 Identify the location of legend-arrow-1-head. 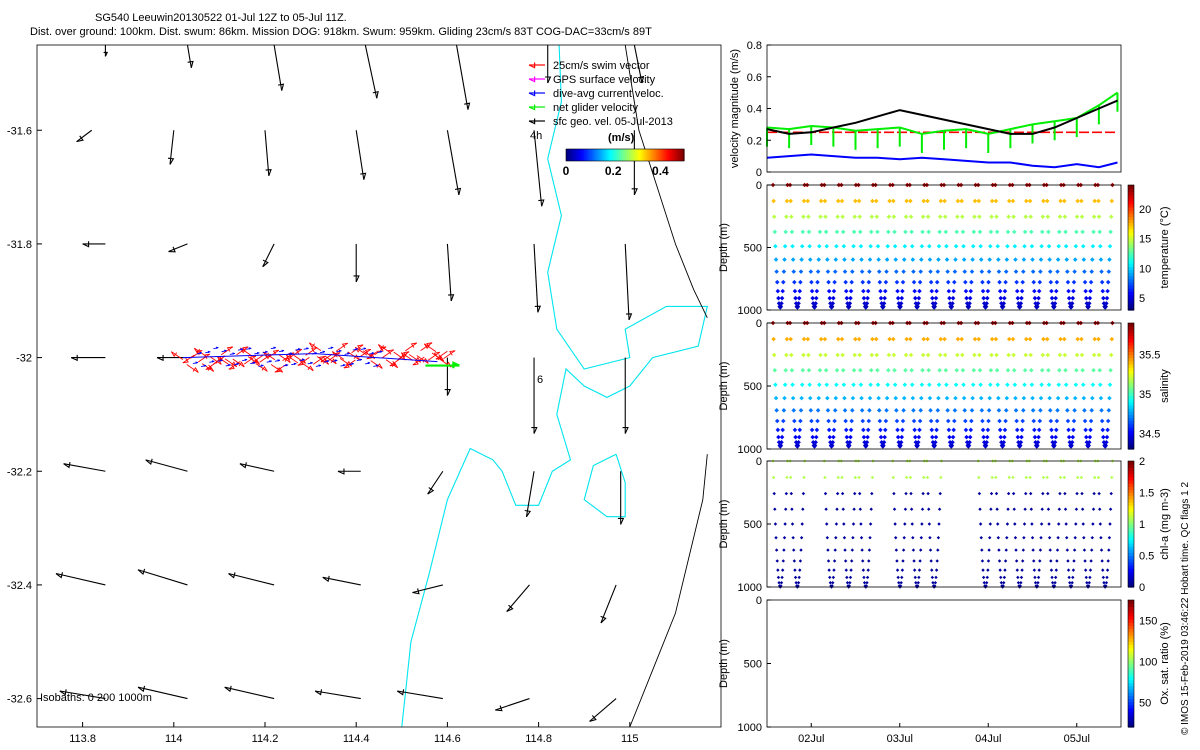
(532, 79).